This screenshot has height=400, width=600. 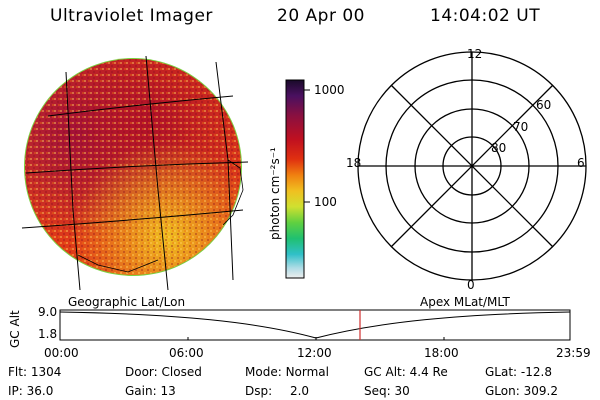 What do you see at coordinates (321, 16) in the screenshot?
I see `date-label: 20 Apr 00` at bounding box center [321, 16].